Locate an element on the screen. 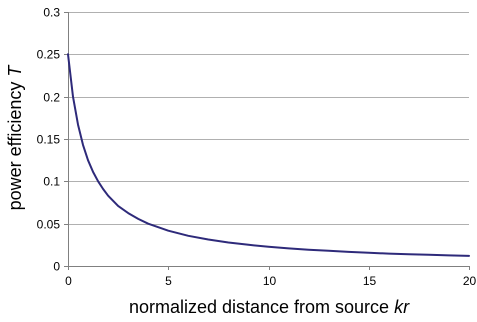 The height and width of the screenshot is (322, 477). x-axis-title-variable: kr is located at coordinates (402, 307).